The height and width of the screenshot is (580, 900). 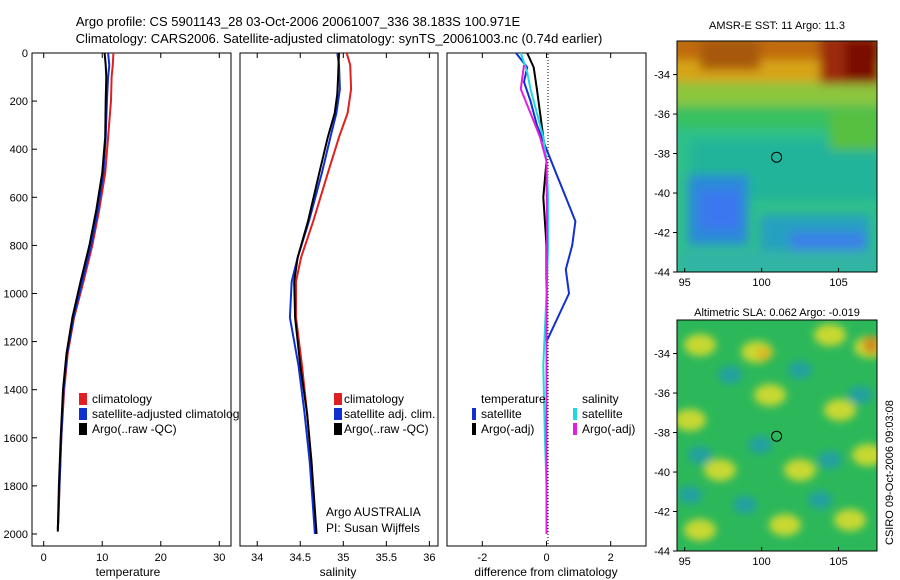 What do you see at coordinates (16, 294) in the screenshot?
I see `y-tick-label: 1000` at bounding box center [16, 294].